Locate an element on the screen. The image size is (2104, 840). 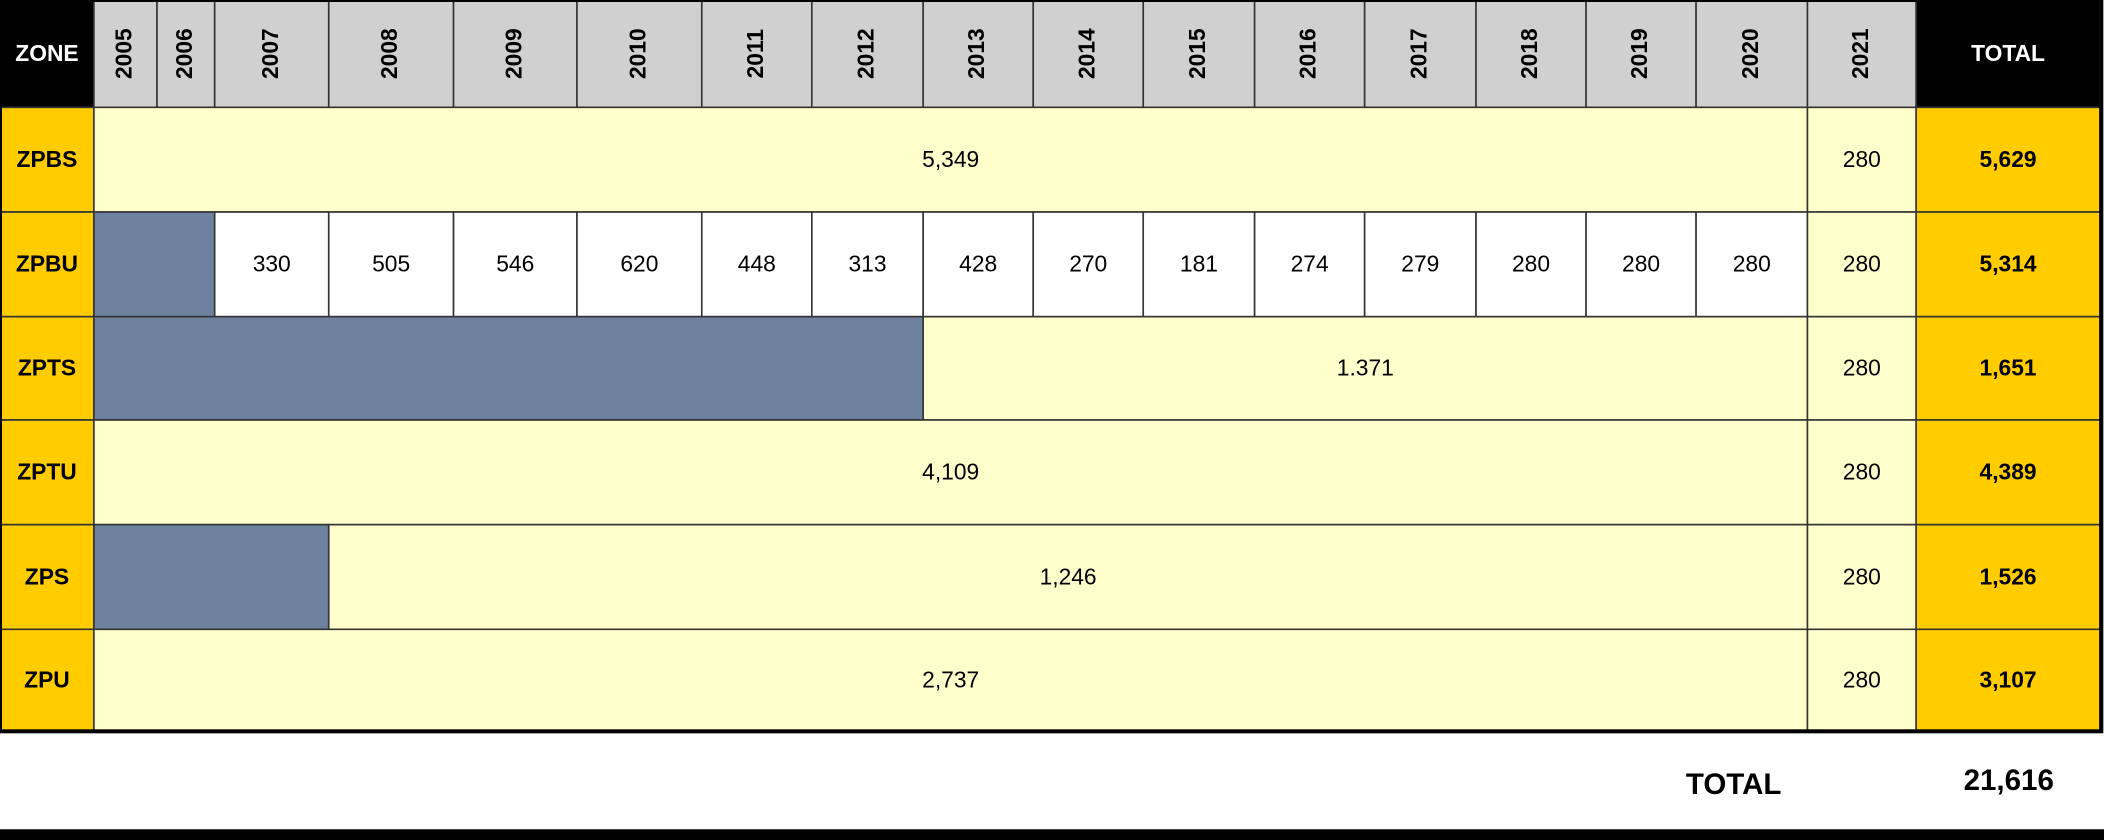
year-header: 2007 is located at coordinates (270, 53).